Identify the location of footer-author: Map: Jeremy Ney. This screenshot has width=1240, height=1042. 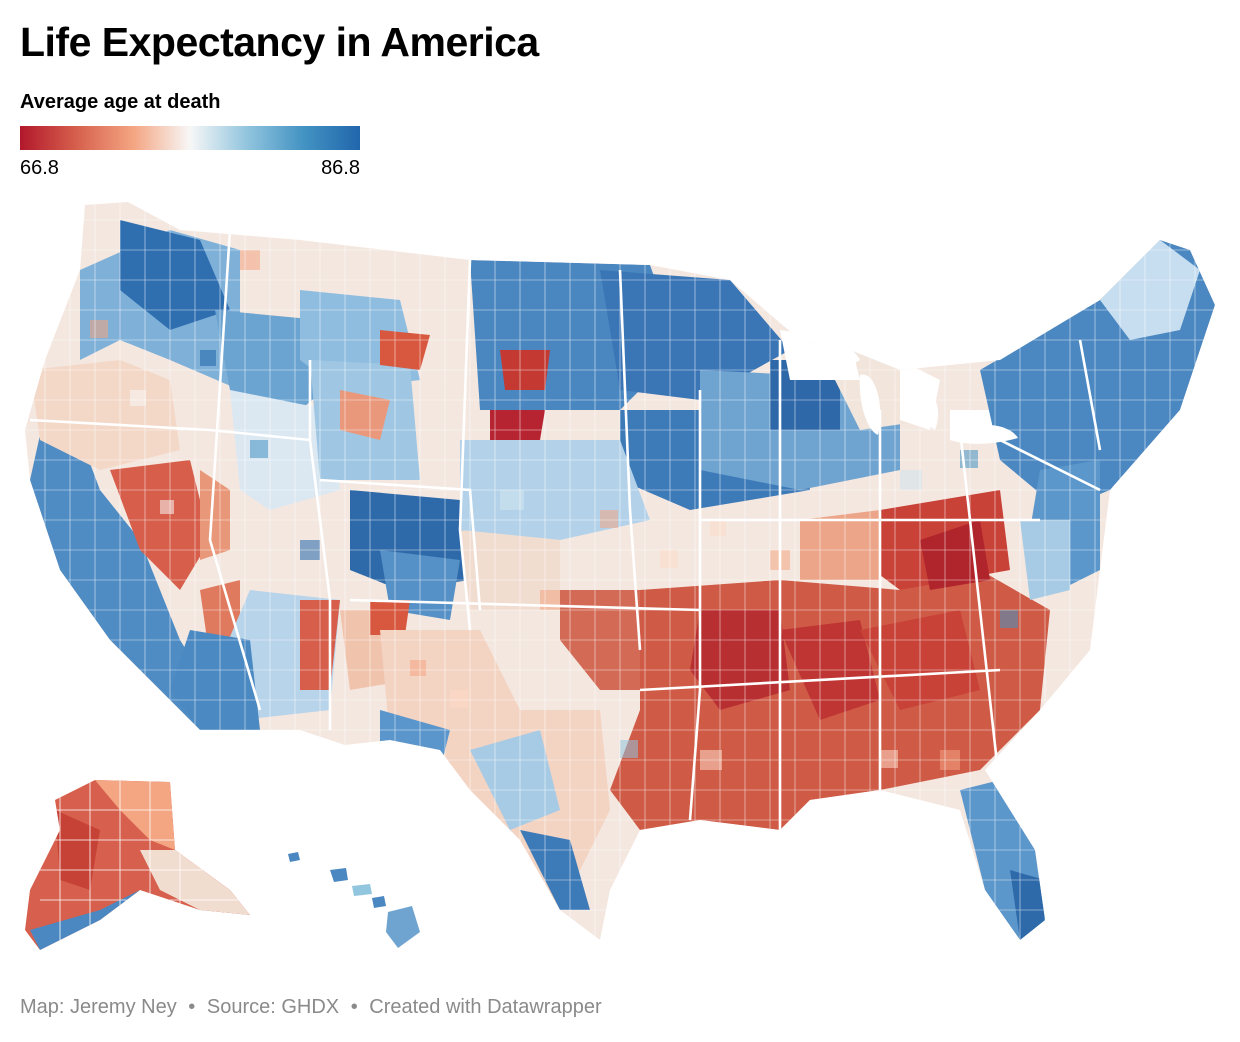
(98, 1007).